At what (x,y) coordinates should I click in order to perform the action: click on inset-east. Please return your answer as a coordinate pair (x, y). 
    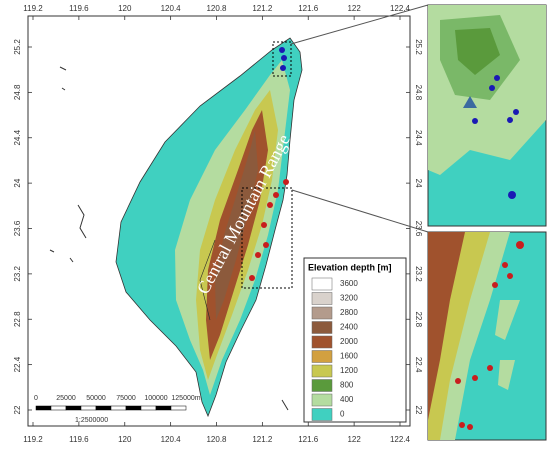
    Looking at the image, I should click on (487, 336).